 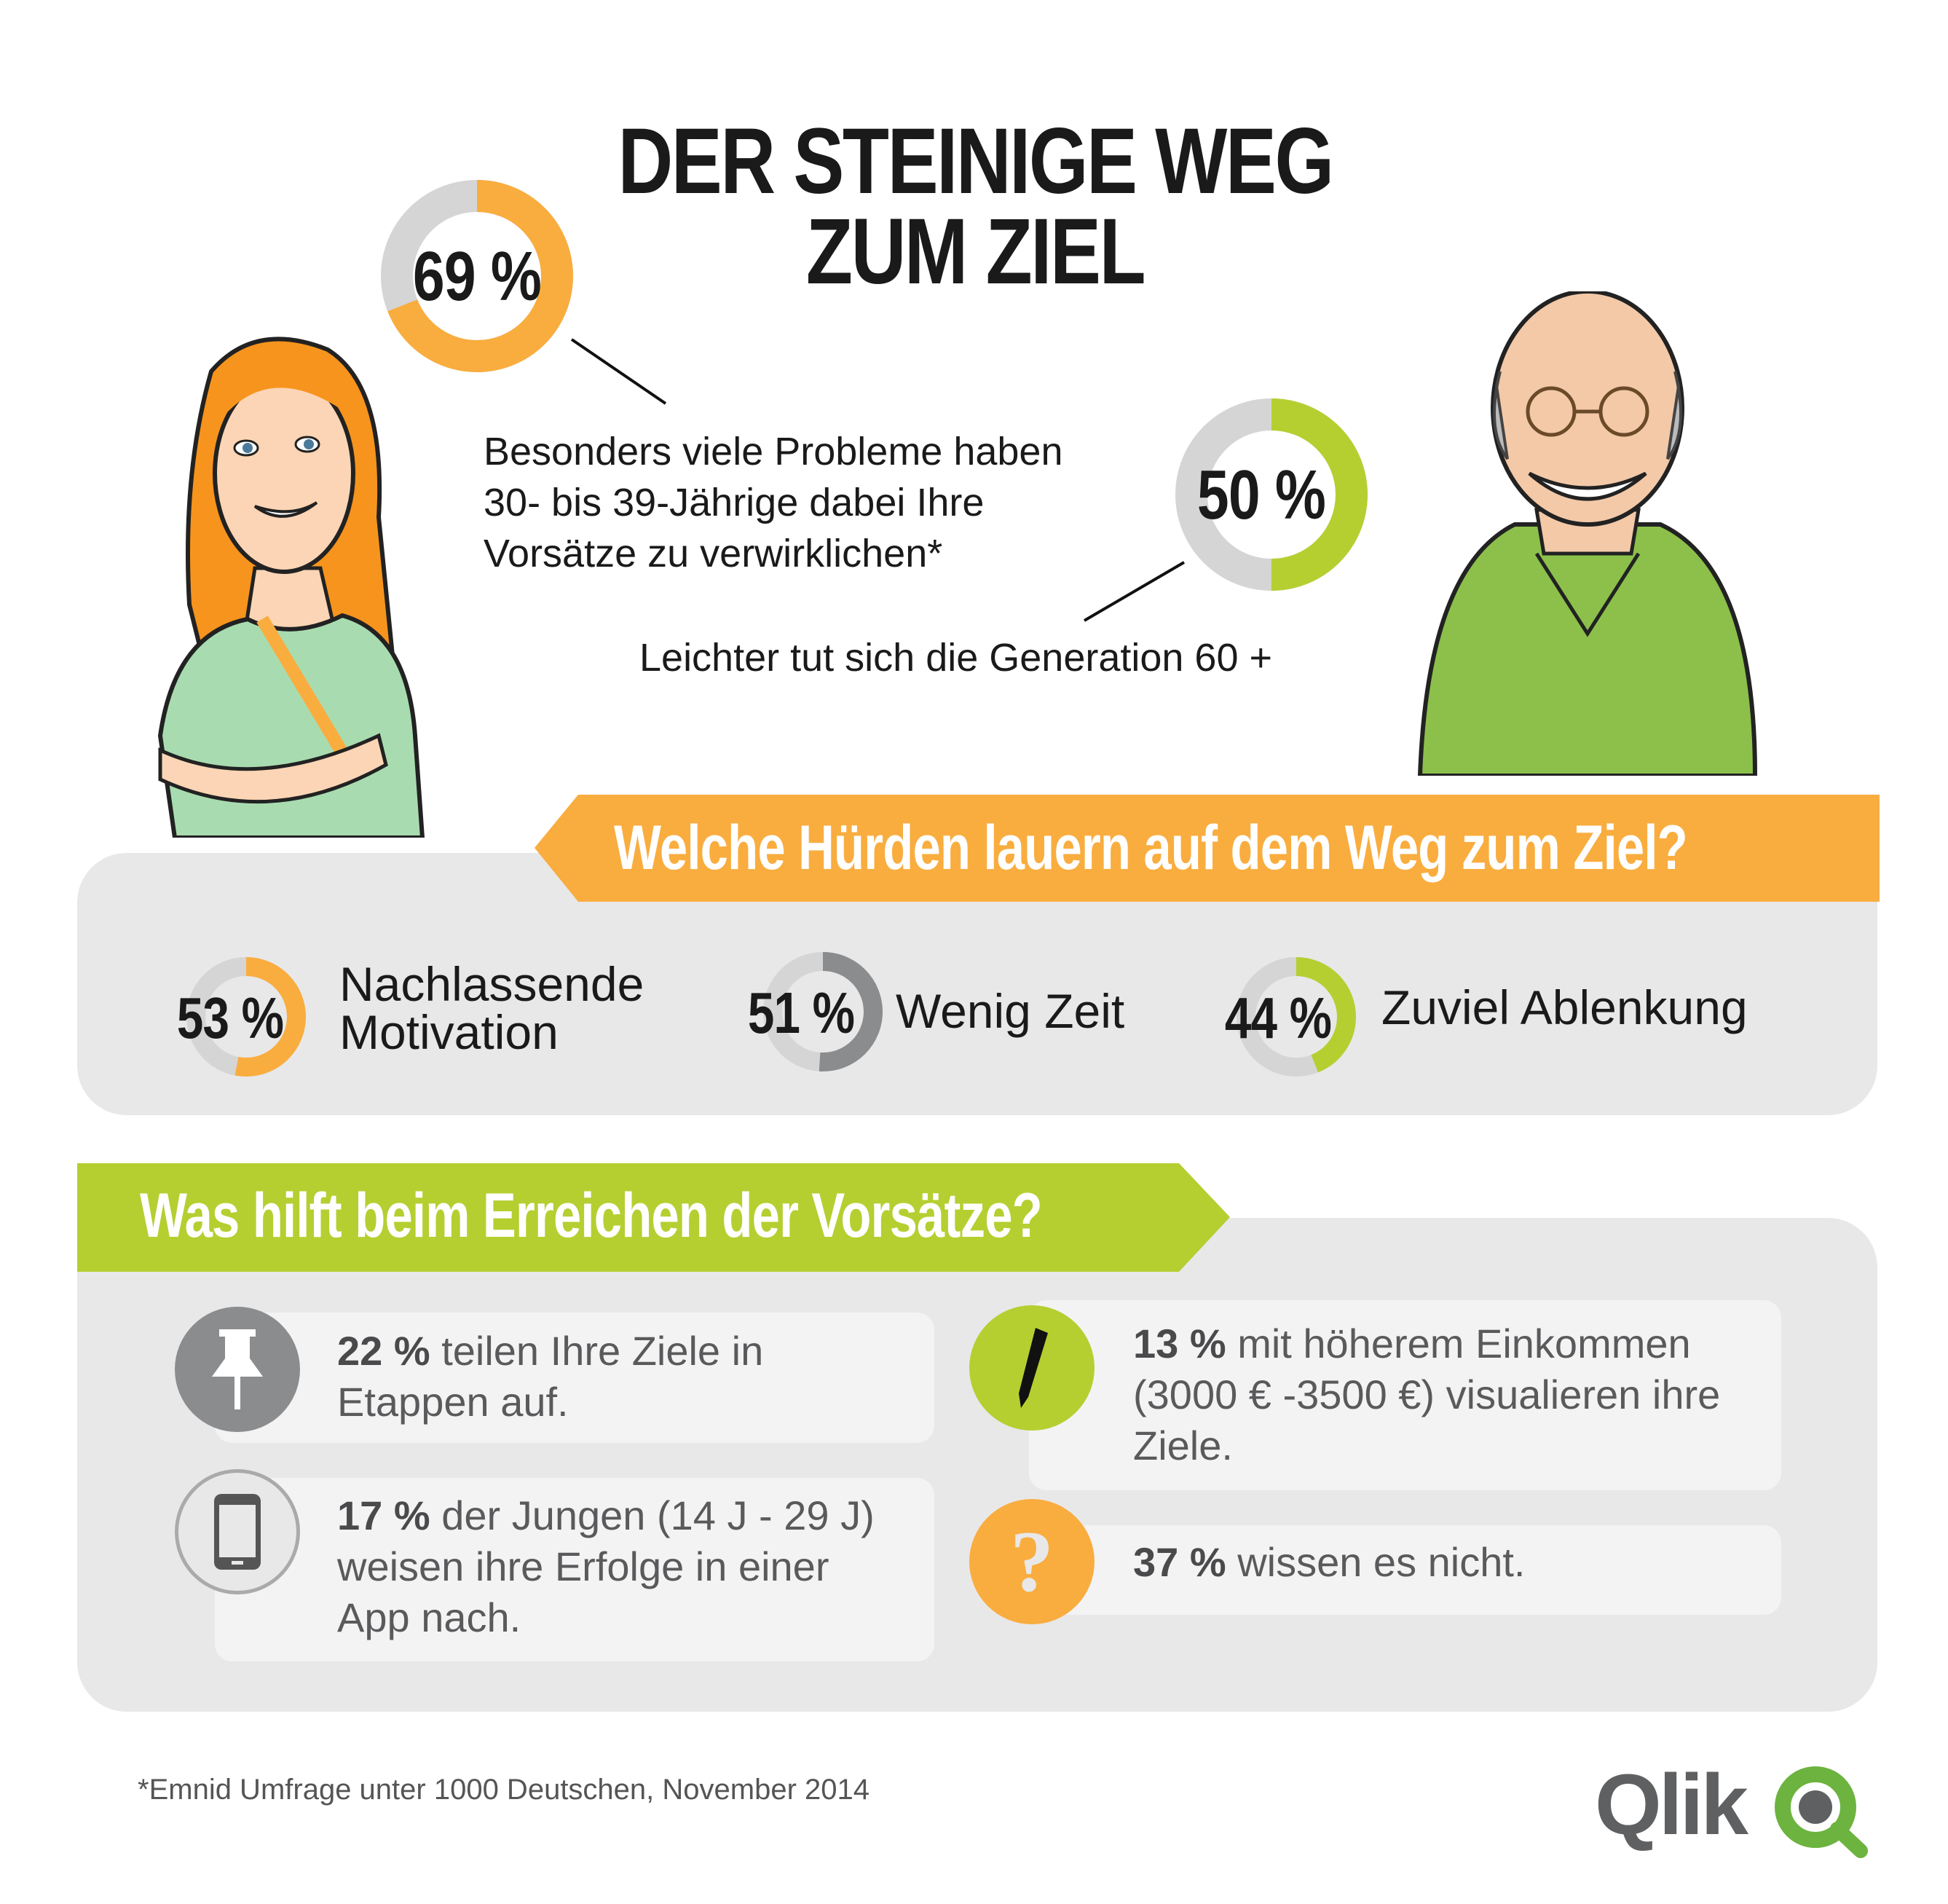 What do you see at coordinates (773, 451) in the screenshot?
I see `text-line: Besonders viele Probleme haben` at bounding box center [773, 451].